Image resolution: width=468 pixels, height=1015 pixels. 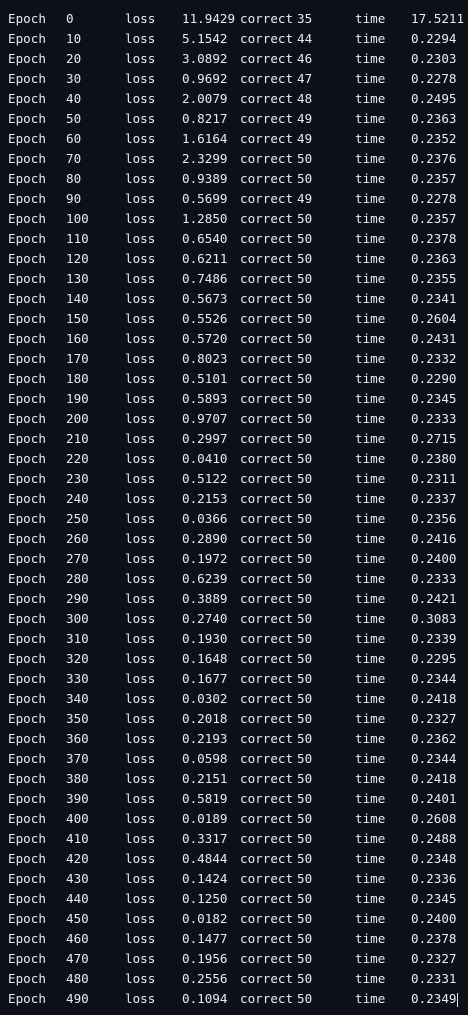 What do you see at coordinates (77, 938) in the screenshot?
I see `epoch-value: 460` at bounding box center [77, 938].